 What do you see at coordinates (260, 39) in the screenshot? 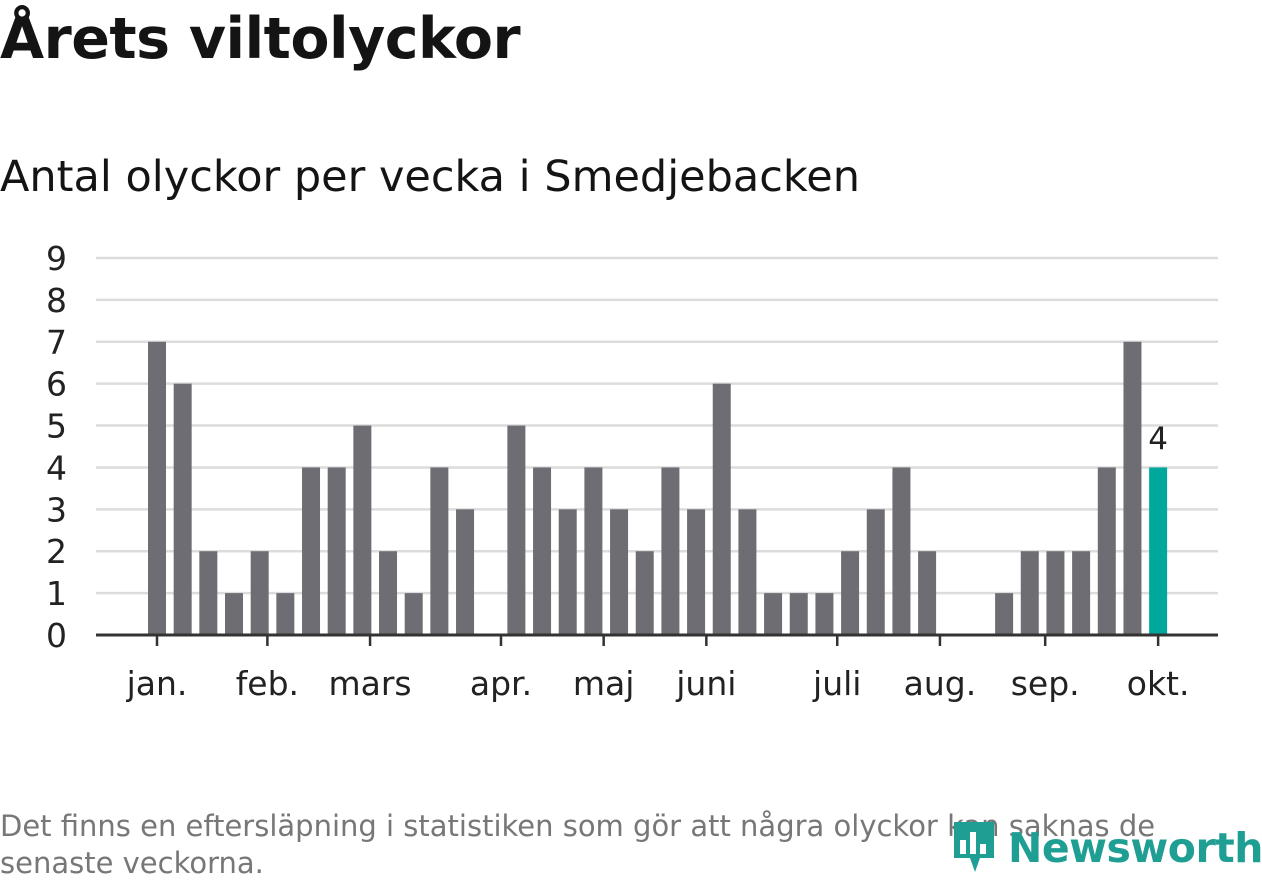
I see `page-title: Årets viltolyckor` at bounding box center [260, 39].